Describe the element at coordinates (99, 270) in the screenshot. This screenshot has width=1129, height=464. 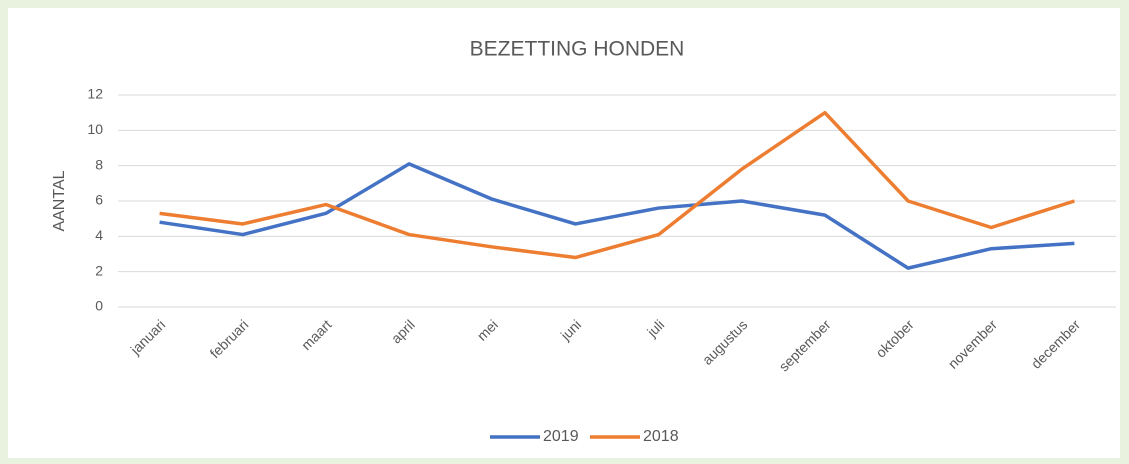
I see `y-tick-label: 2` at that location.